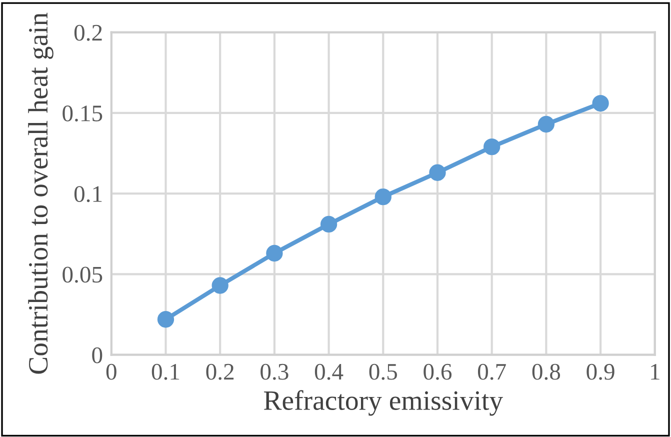  Describe the element at coordinates (111, 372) in the screenshot. I see `x-tick-label: 0` at that location.